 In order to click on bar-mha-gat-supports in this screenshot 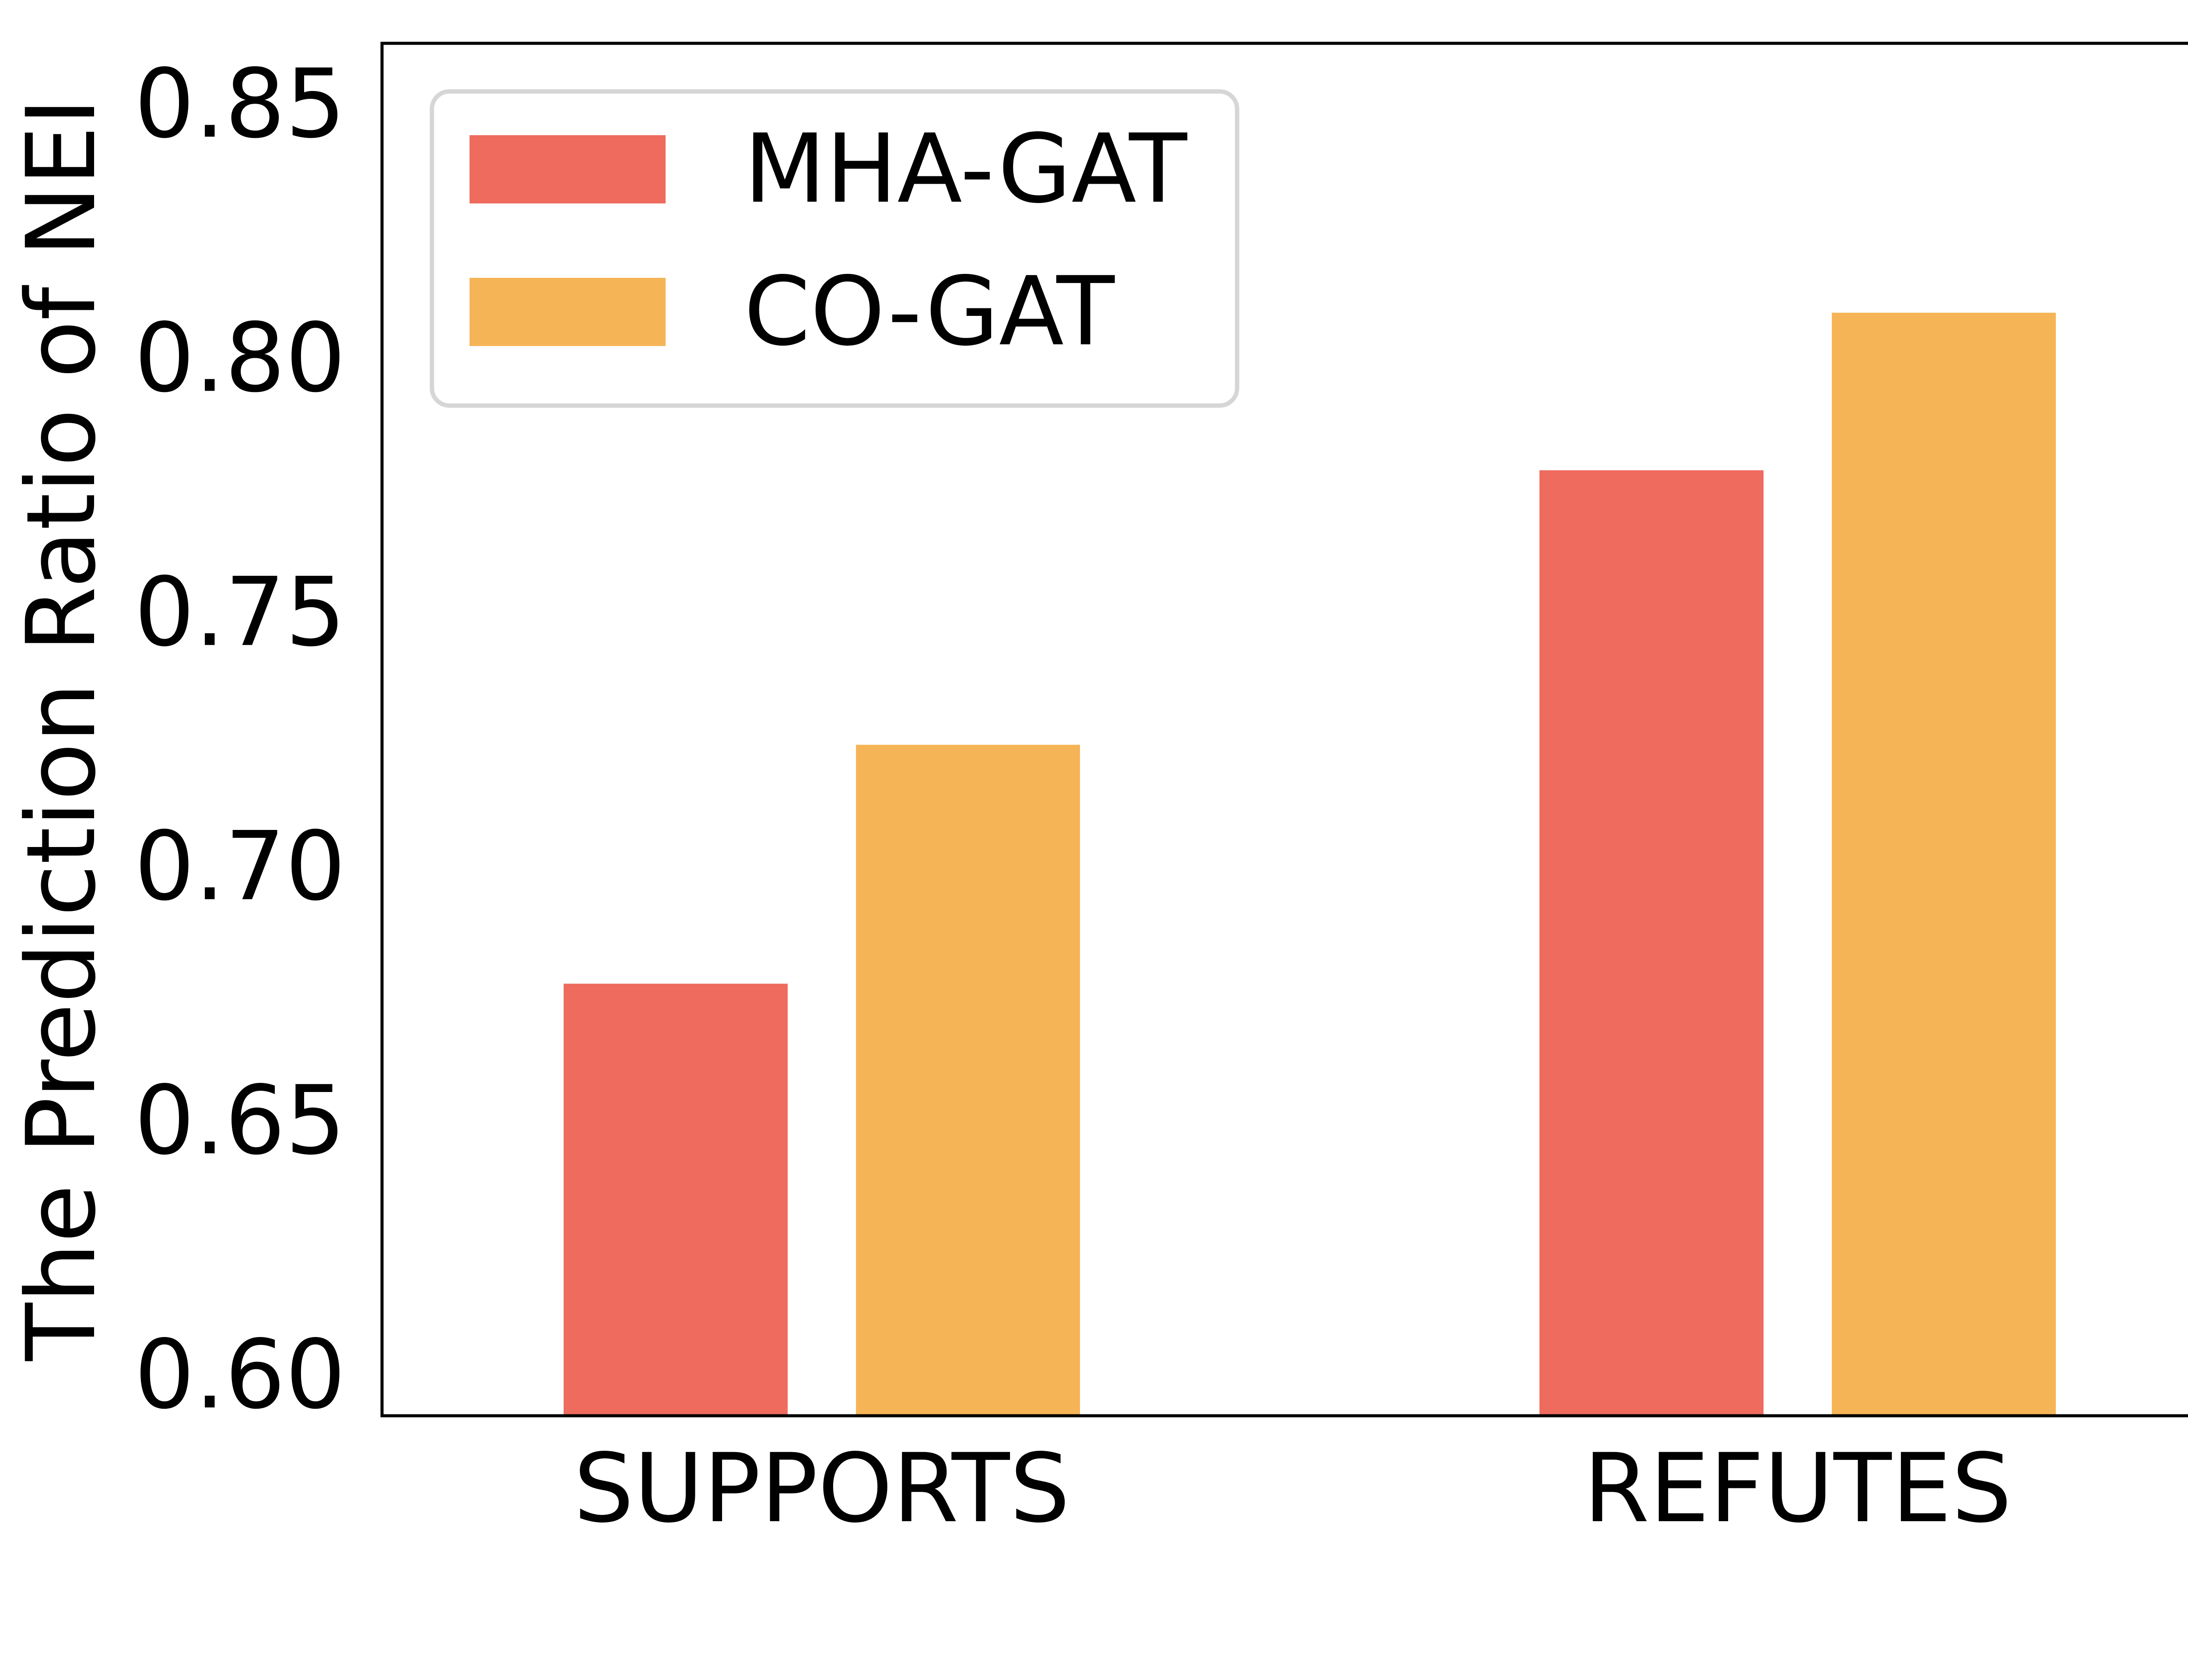, I will do `click(676, 1200)`.